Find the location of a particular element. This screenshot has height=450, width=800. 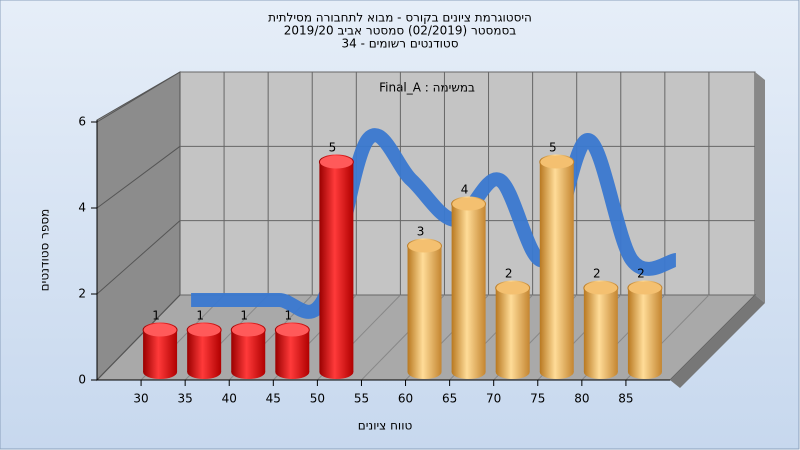

value-label: 4 is located at coordinates (465, 190).